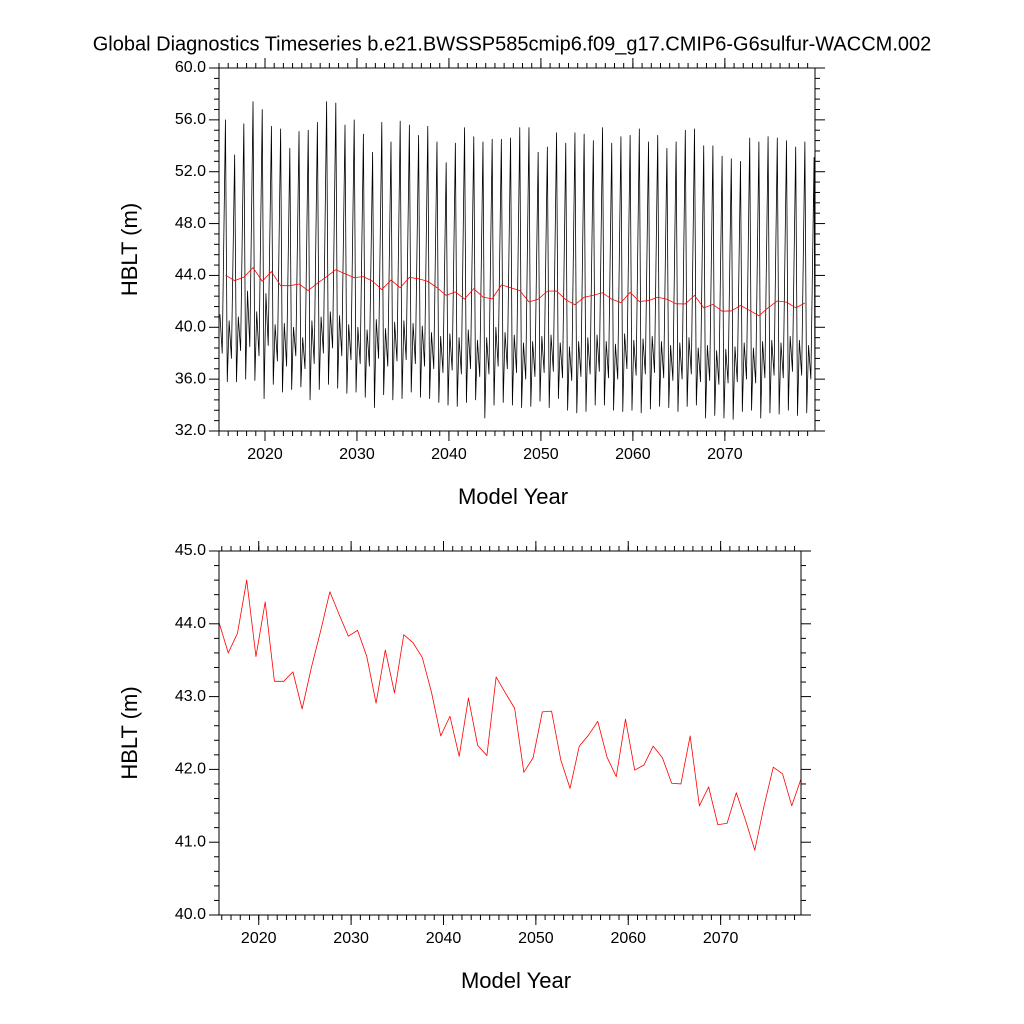 This screenshot has width=1024, height=1024. What do you see at coordinates (190, 67) in the screenshot?
I see `y-tick-label: 60.0` at bounding box center [190, 67].